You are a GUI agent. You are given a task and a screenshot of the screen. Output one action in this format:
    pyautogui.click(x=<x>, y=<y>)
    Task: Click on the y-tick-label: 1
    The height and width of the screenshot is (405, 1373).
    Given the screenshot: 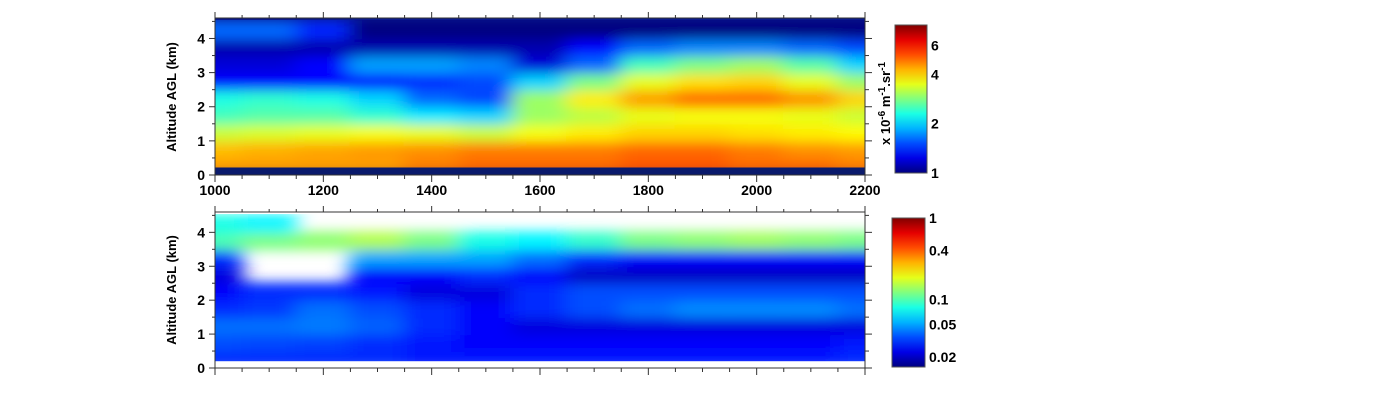 What is the action you would take?
    pyautogui.click(x=201, y=334)
    